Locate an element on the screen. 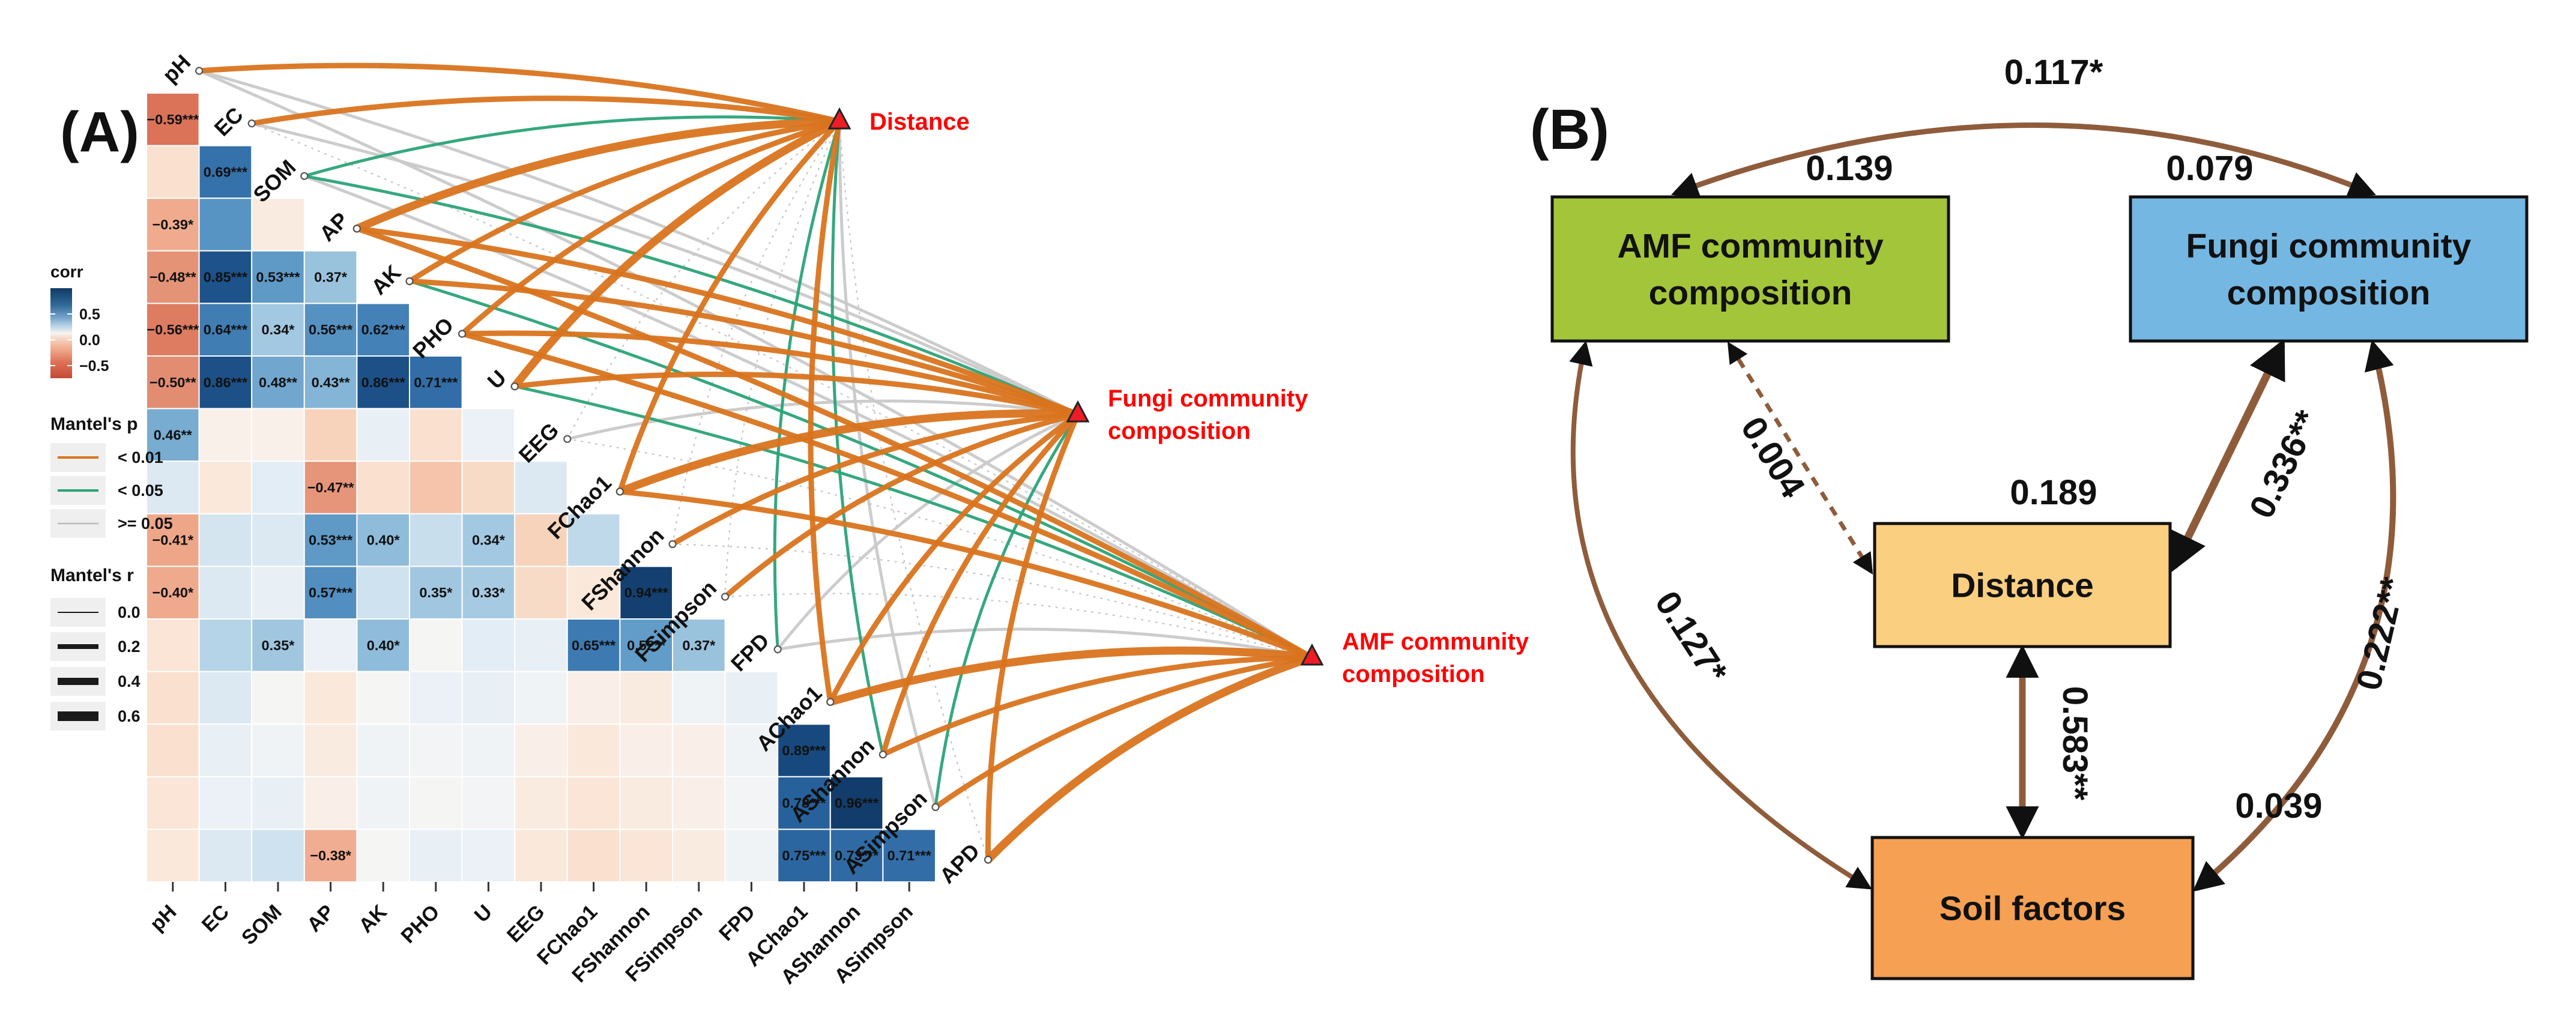 The width and height of the screenshot is (2576, 1020). mantel-edge-SOM-distance is located at coordinates (572, 147).